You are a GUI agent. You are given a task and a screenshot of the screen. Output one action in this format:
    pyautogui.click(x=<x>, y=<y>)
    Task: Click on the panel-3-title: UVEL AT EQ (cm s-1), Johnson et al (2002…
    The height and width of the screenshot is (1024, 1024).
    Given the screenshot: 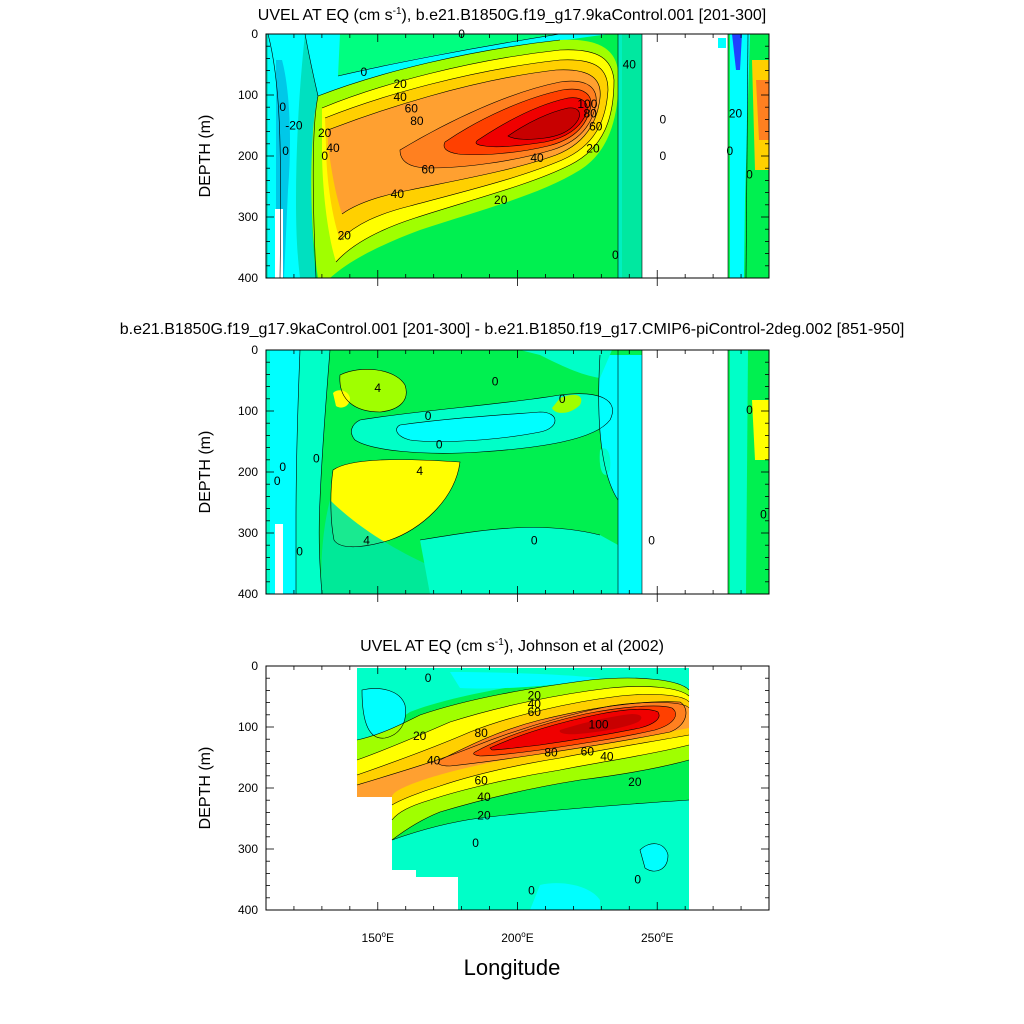 What is the action you would take?
    pyautogui.click(x=512, y=646)
    